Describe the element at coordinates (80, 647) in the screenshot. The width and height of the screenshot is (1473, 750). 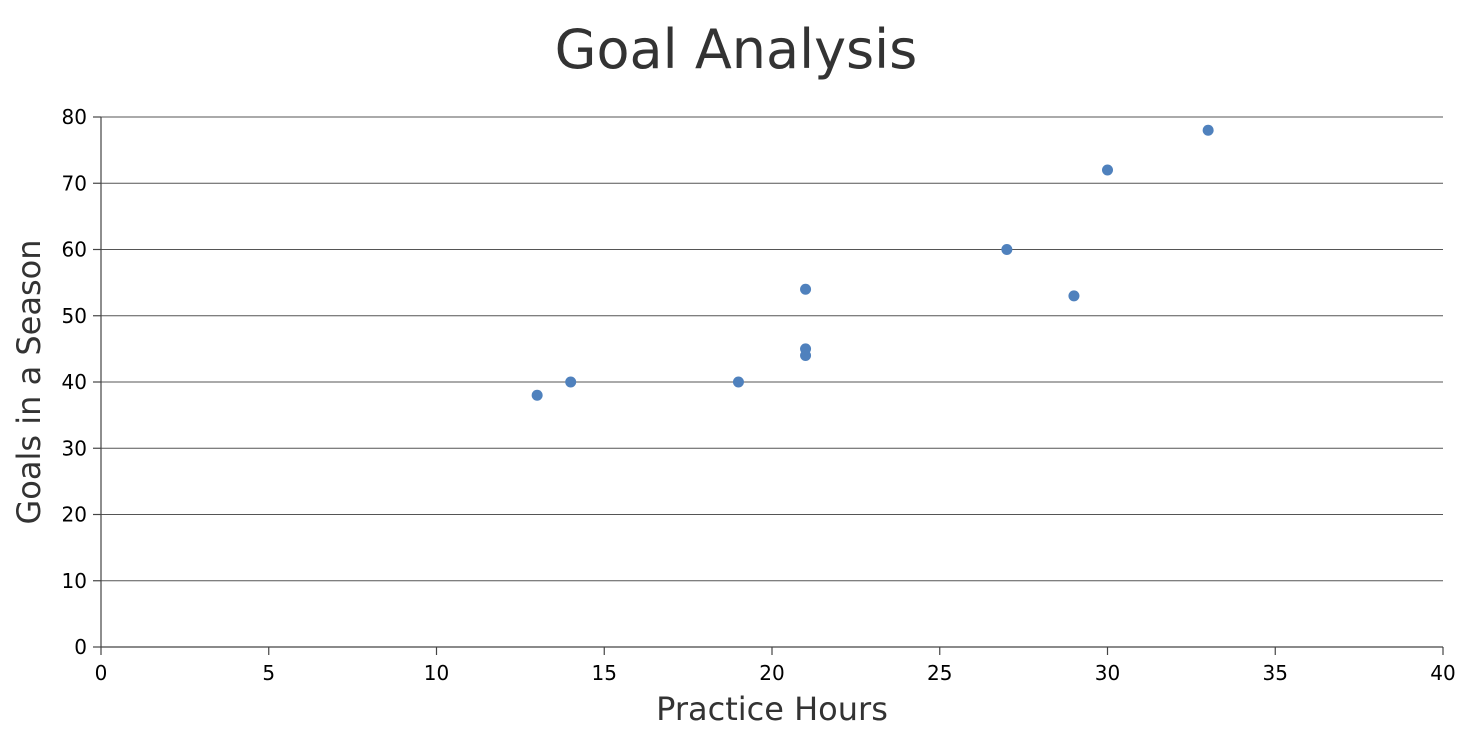
I see `y-tick-label: 0` at that location.